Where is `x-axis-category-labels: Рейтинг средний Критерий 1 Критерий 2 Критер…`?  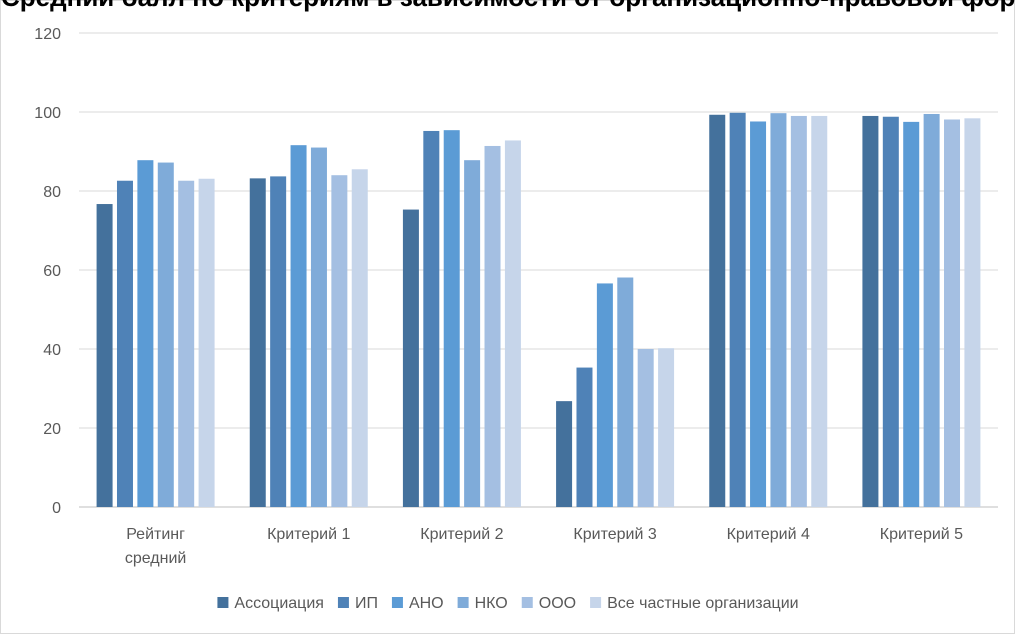 x-axis-category-labels: Рейтинг средний Критерий 1 Критерий 2 Критер… is located at coordinates (544, 546).